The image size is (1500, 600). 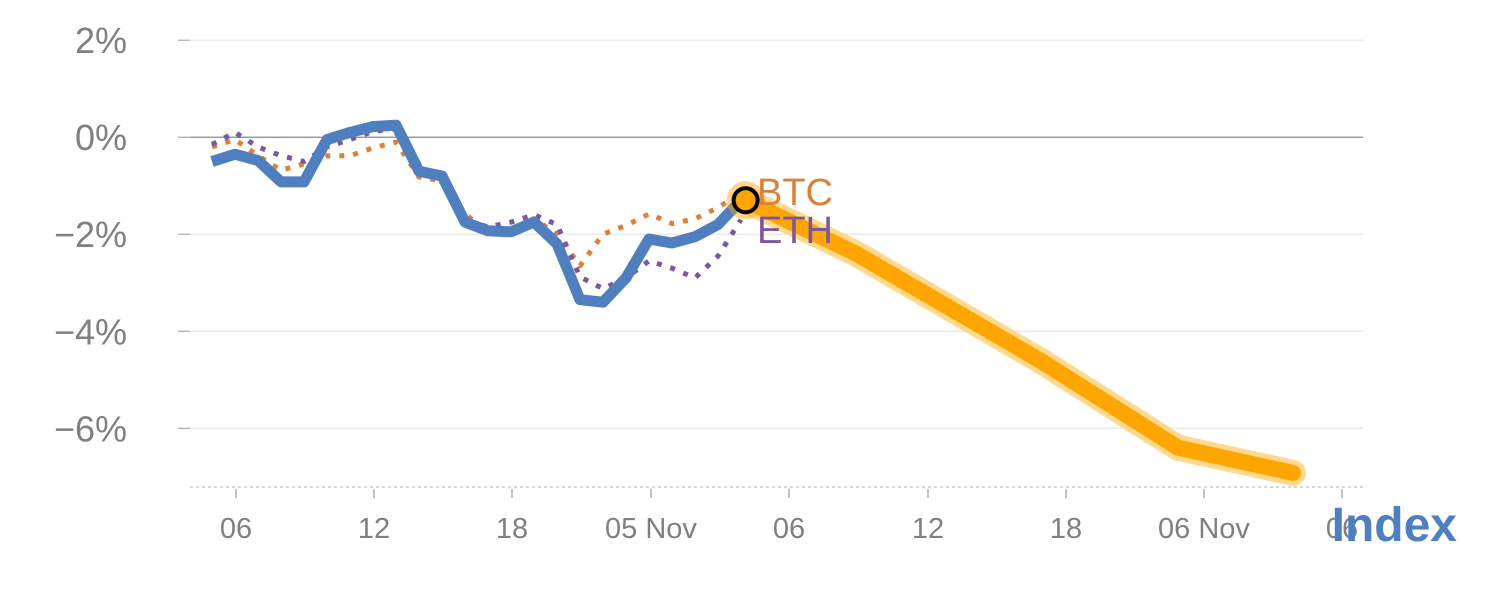 What do you see at coordinates (101, 137) in the screenshot?
I see `y-tick-label: 0%` at bounding box center [101, 137].